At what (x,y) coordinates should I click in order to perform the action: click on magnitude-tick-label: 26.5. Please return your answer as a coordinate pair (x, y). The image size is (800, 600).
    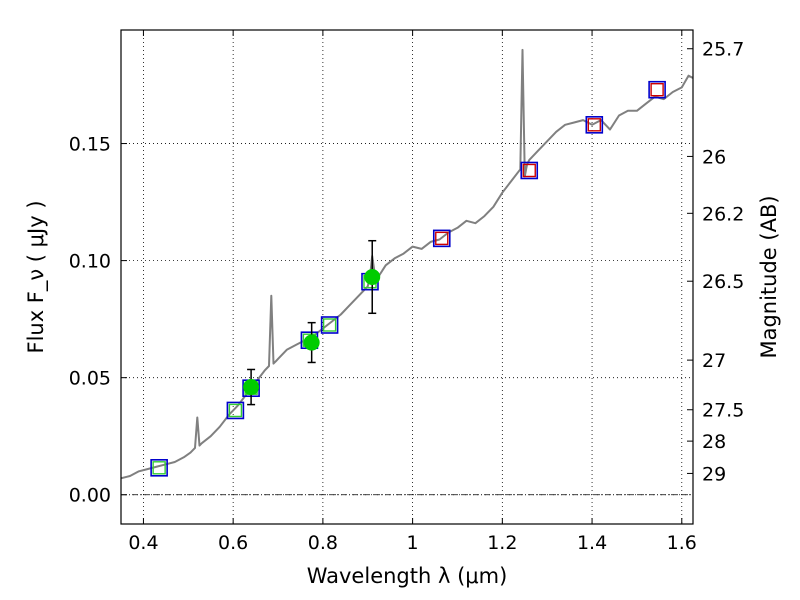
    Looking at the image, I should click on (723, 282).